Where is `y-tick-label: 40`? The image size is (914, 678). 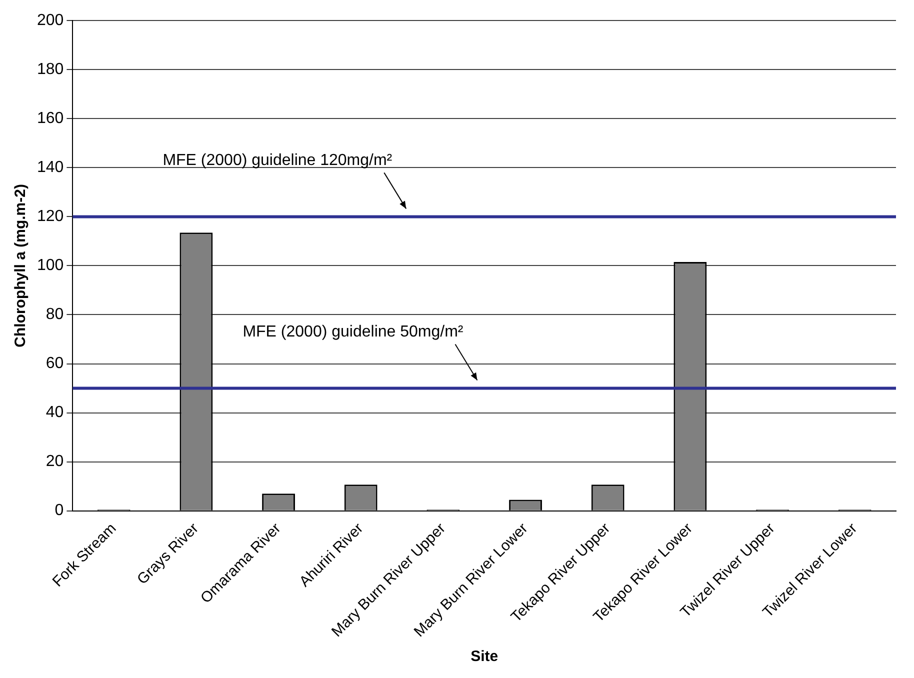
y-tick-label: 40 is located at coordinates (55, 413).